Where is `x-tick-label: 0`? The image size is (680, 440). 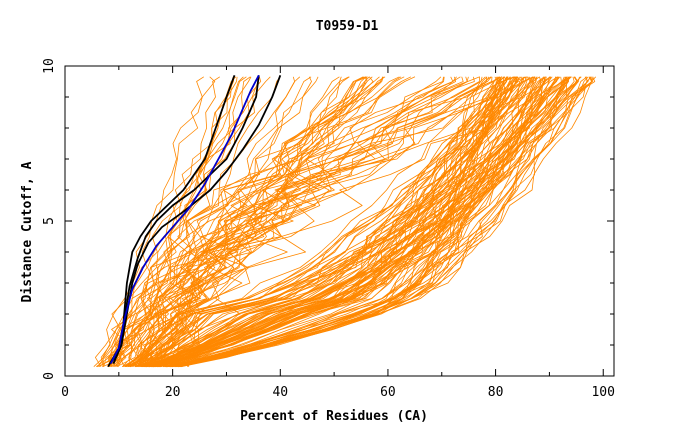
x-tick-label: 0 is located at coordinates (65, 392).